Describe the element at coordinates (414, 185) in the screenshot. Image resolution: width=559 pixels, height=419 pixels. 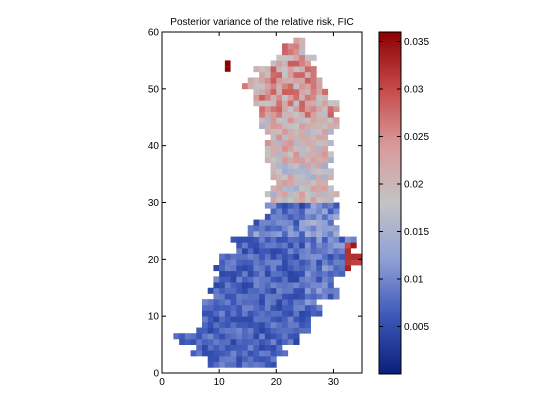
I see `colorbar-tick-label: 0.02` at that location.